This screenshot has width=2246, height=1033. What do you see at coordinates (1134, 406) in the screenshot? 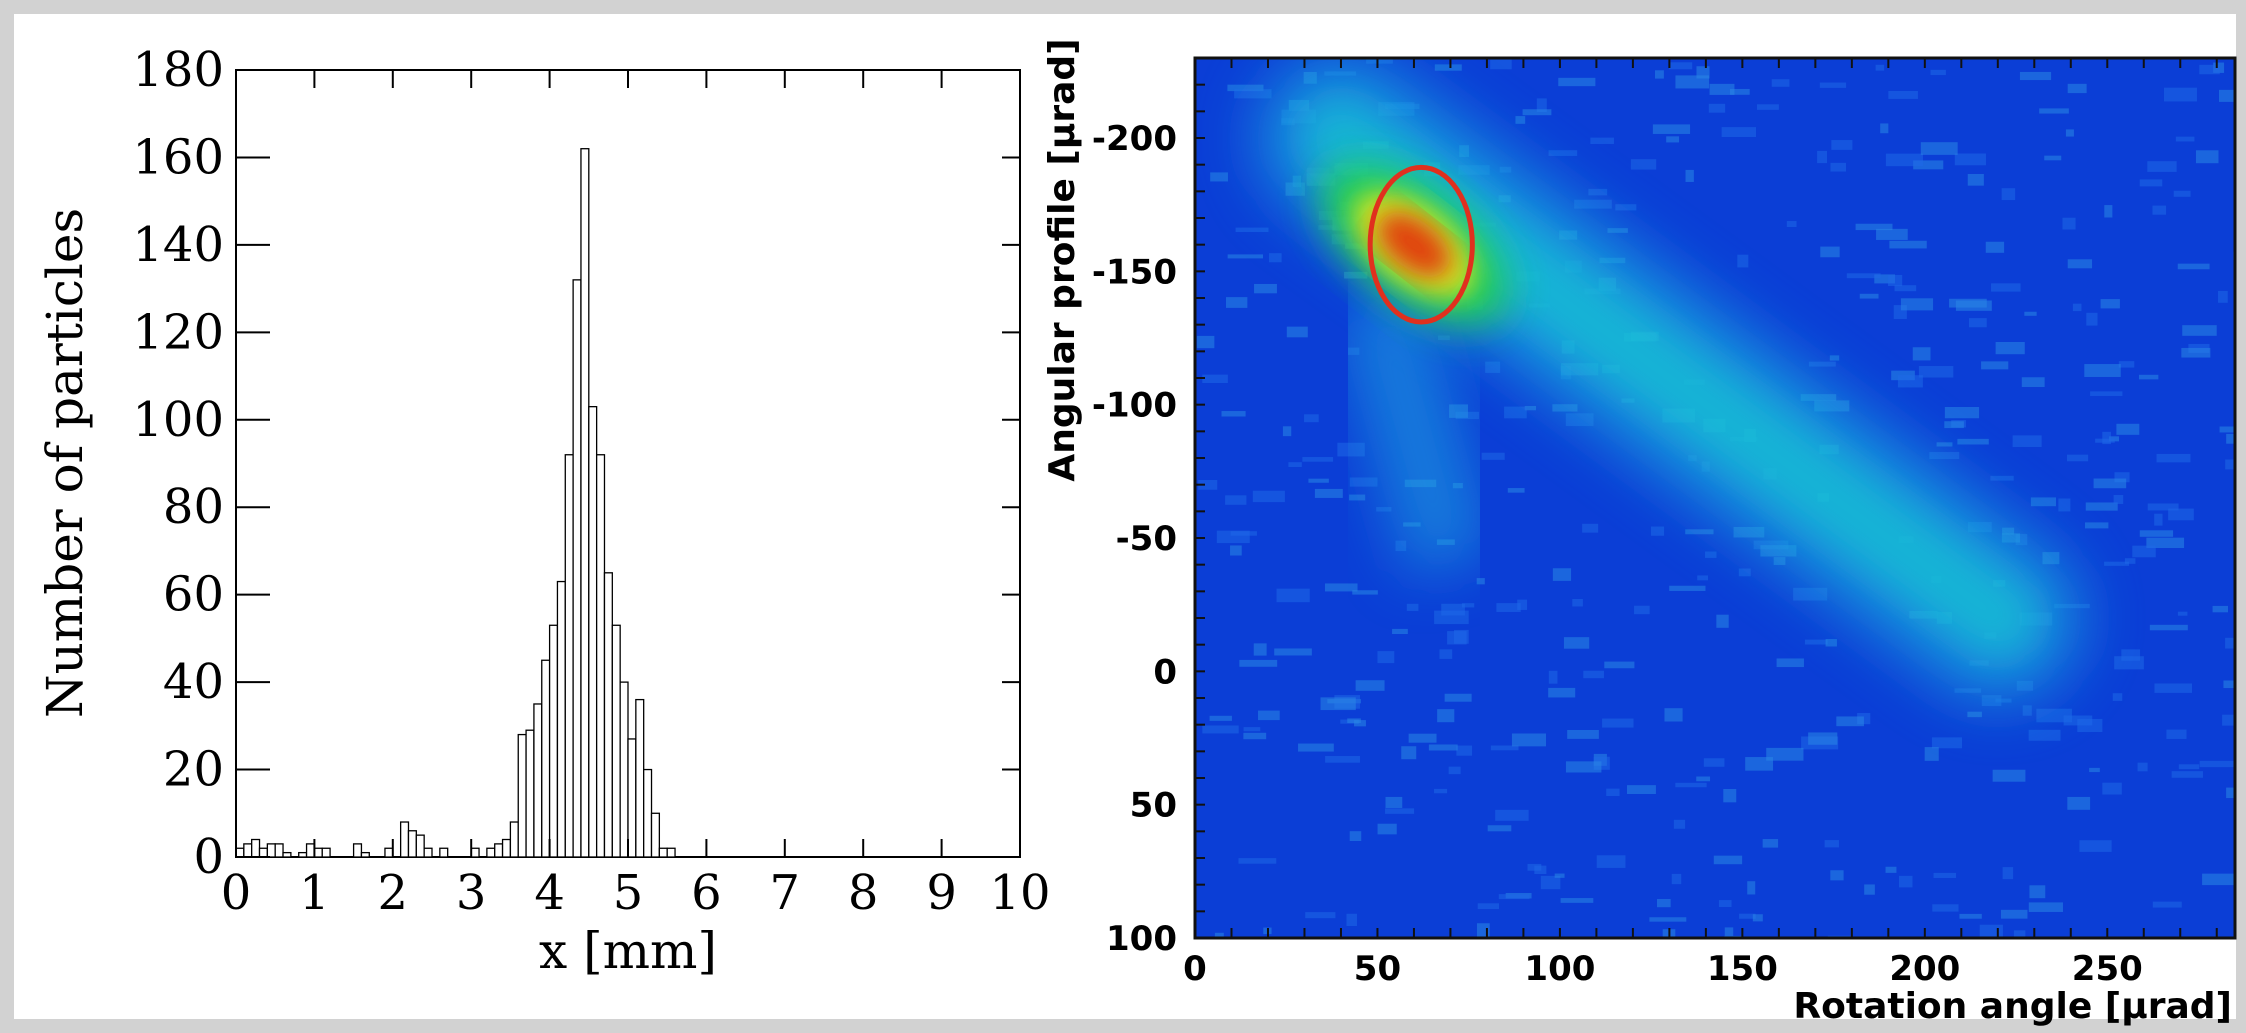
I see `heatmap-y-tick-label: -100` at bounding box center [1134, 406].